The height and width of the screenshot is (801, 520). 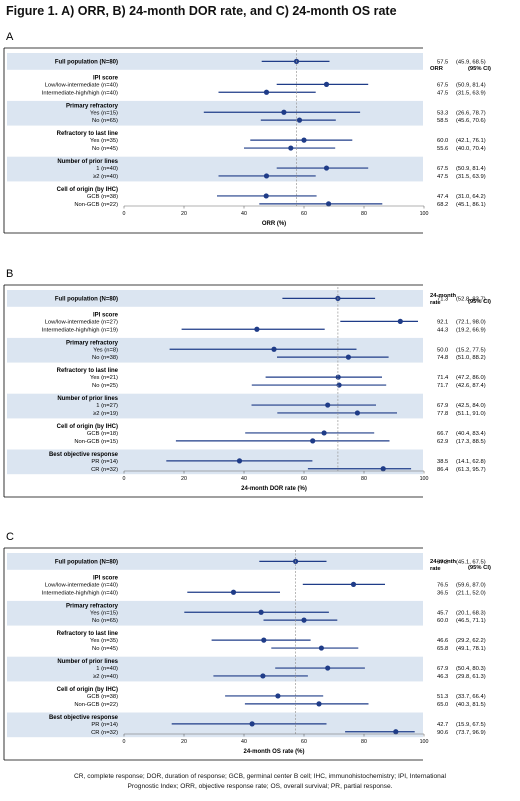 What do you see at coordinates (96, 442) in the screenshot?
I see `subgroup-label: Non-GCB (n=15)` at bounding box center [96, 442].